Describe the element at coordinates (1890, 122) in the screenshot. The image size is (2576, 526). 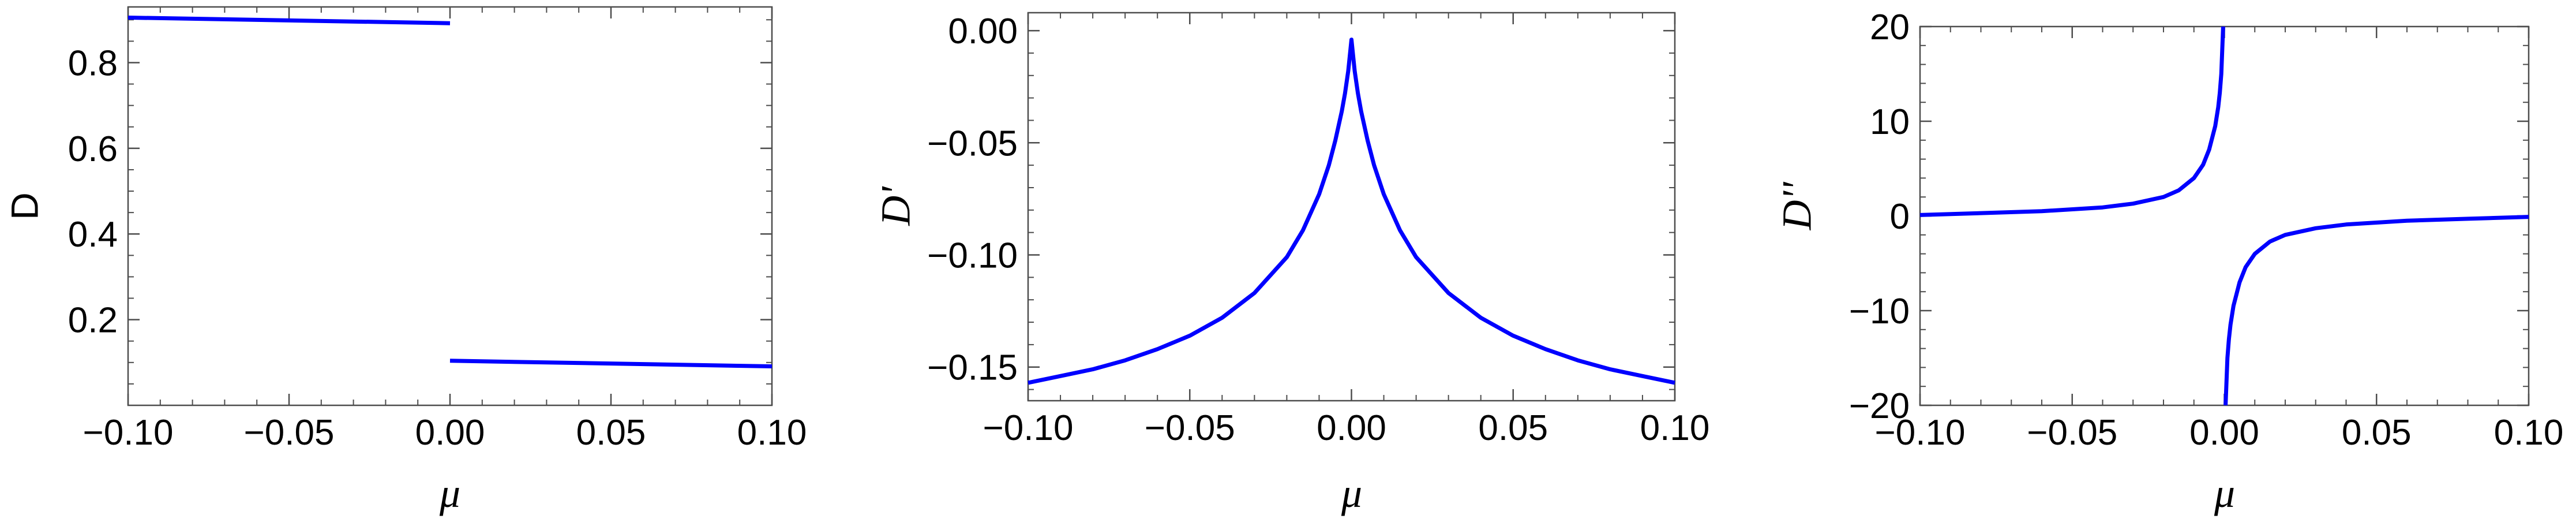
I see `y-tick-label: 10` at that location.